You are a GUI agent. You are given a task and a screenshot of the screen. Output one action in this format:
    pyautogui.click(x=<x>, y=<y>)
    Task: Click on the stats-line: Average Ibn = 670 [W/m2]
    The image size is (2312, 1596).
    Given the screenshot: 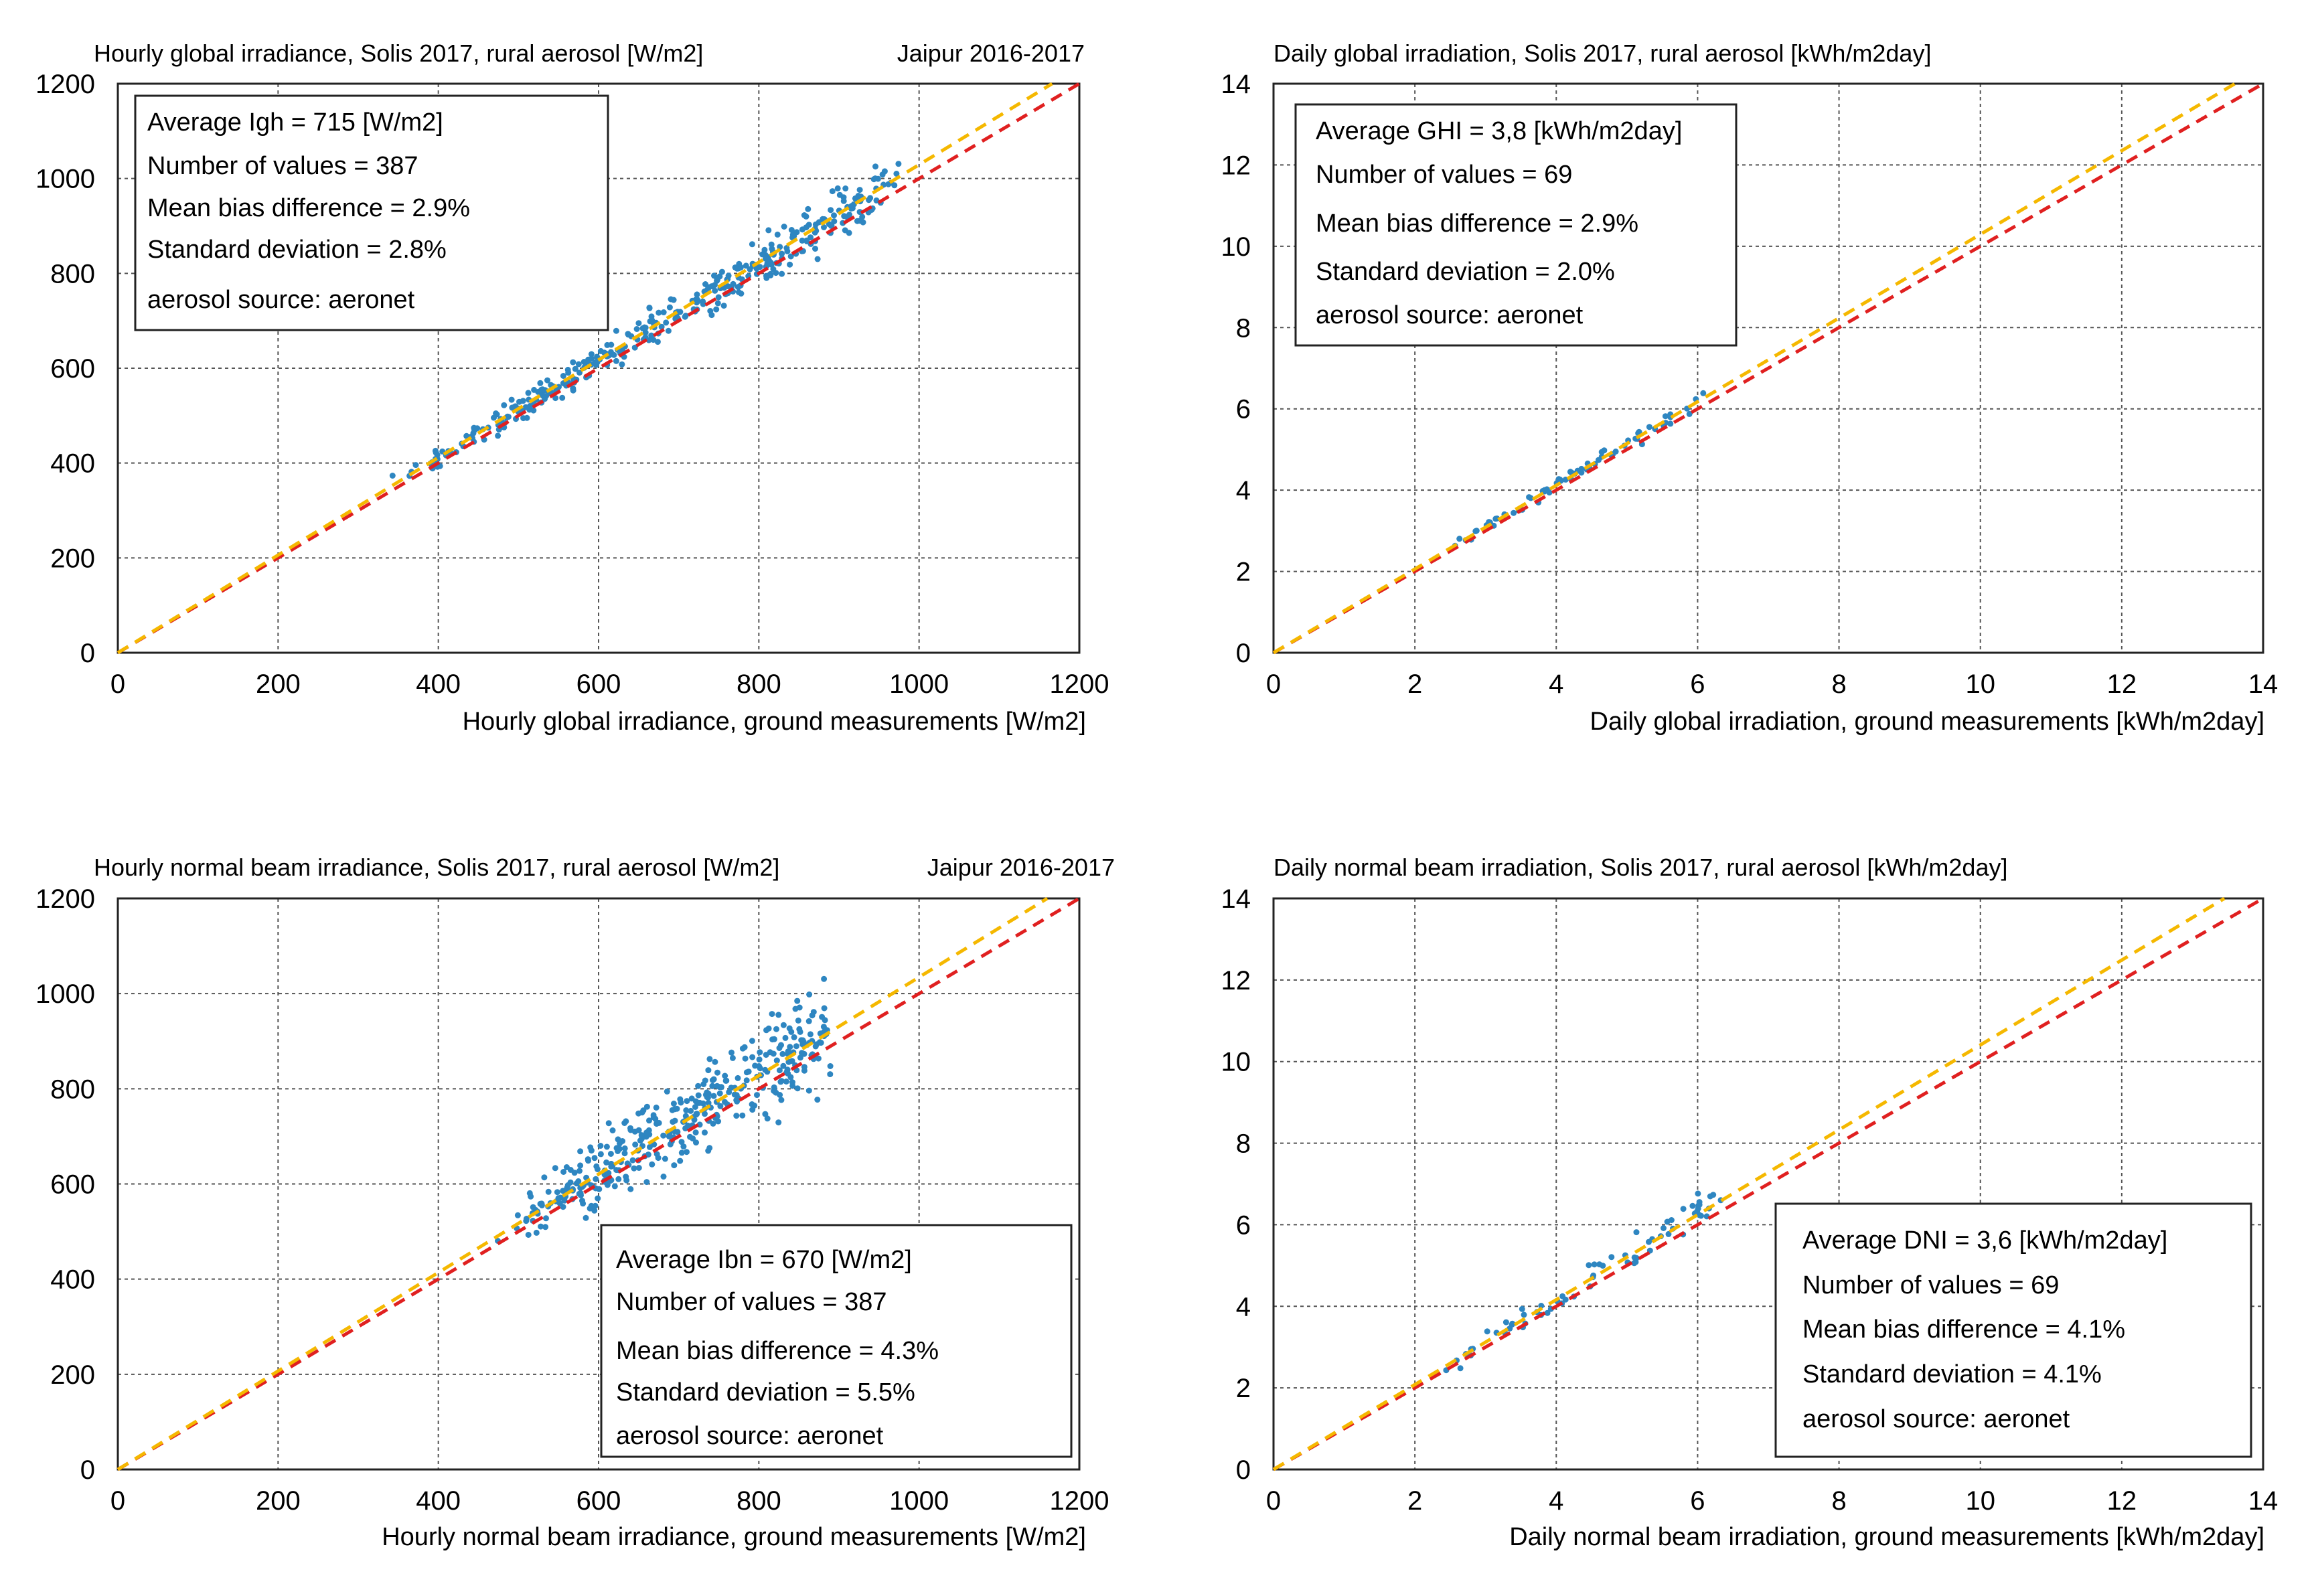 What is the action you would take?
    pyautogui.click(x=764, y=1260)
    